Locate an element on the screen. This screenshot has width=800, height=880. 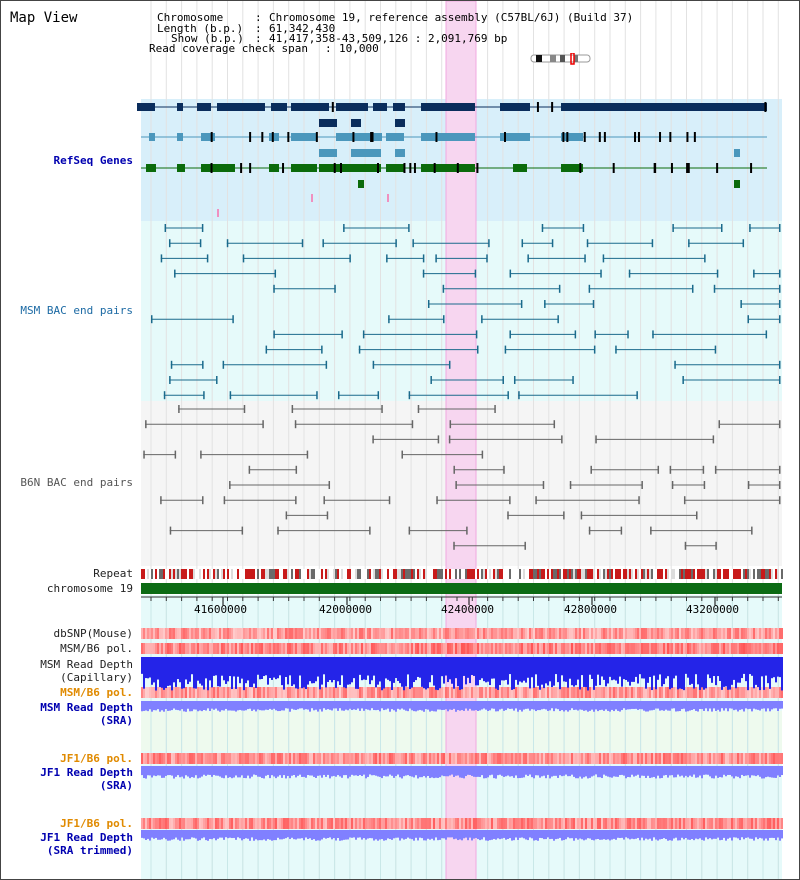
track-label-jf1-trimmed: JF1 Read Depth is located at coordinates (86, 837).